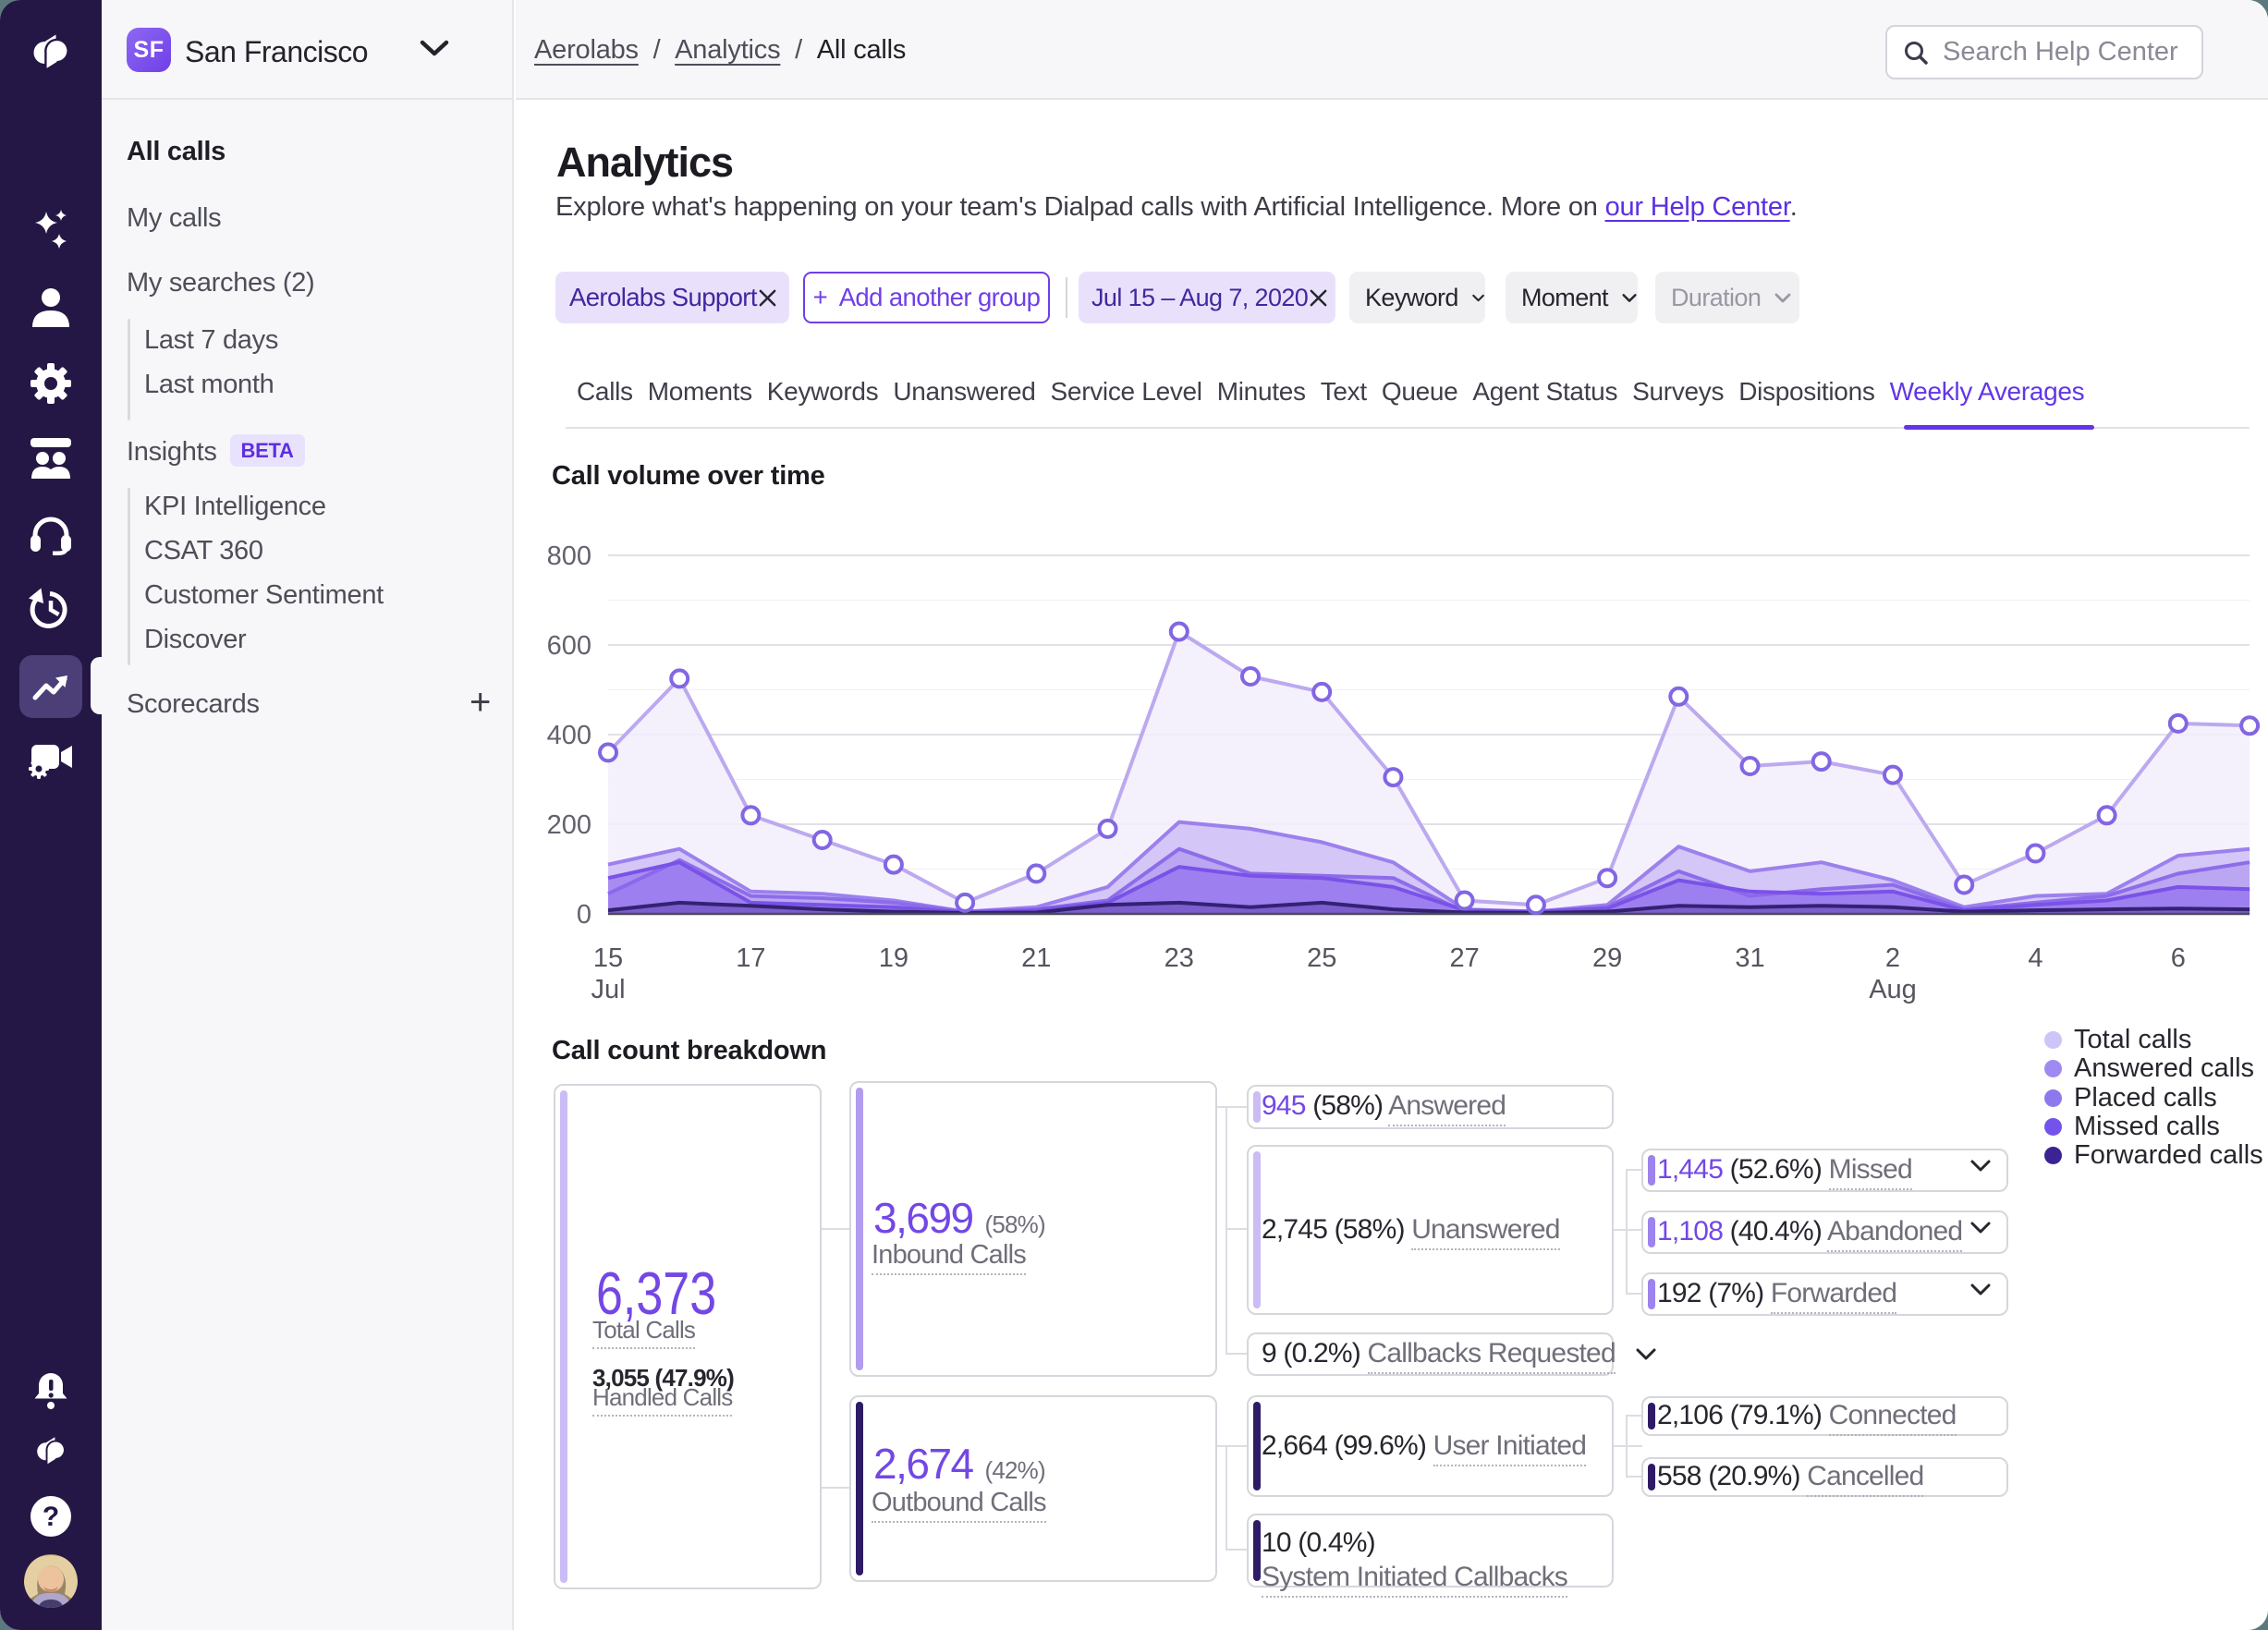  I want to click on svg-text: Aug, so click(1893, 989).